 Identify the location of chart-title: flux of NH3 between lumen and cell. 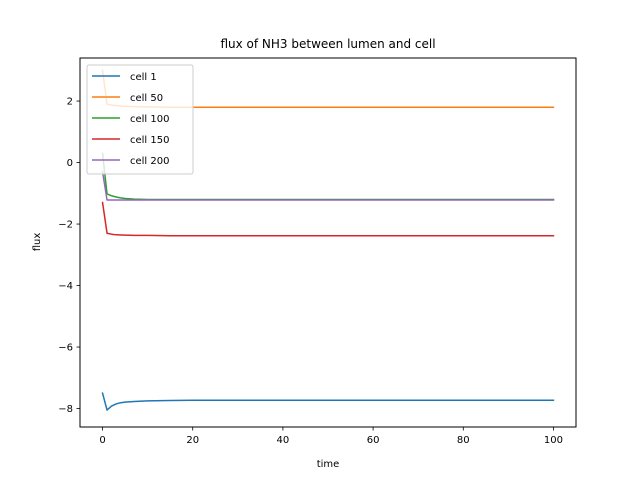
(327, 44).